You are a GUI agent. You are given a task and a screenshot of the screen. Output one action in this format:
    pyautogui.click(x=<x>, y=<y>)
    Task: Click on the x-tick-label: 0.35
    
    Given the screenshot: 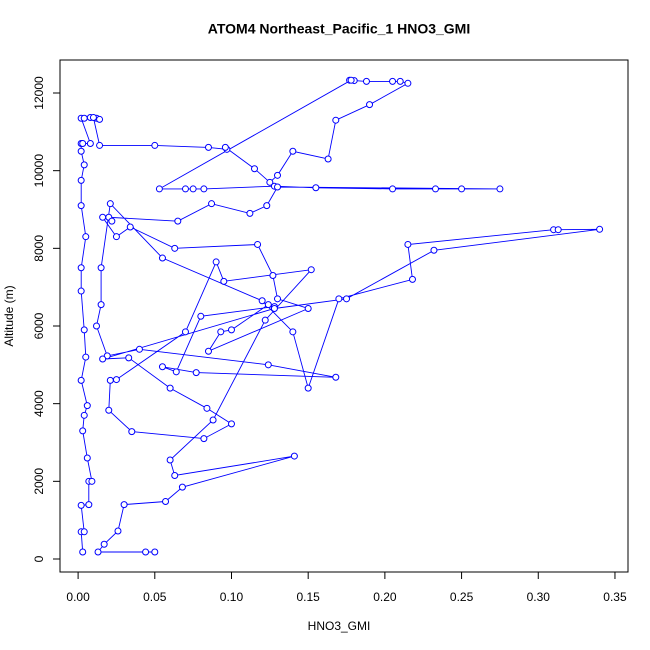 What is the action you would take?
    pyautogui.click(x=615, y=597)
    